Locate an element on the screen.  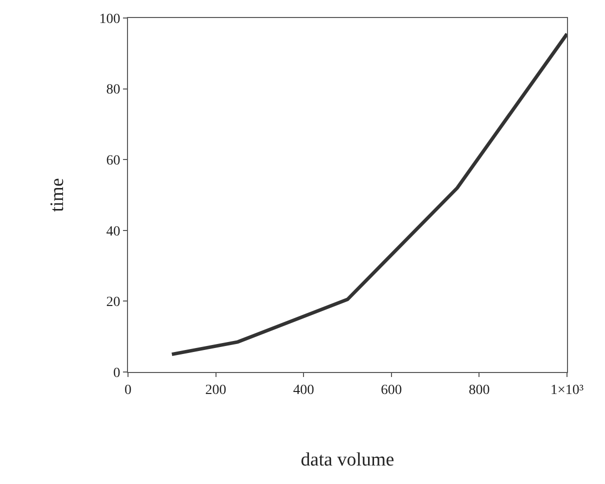
y-tick-label: 40 is located at coordinates (113, 232).